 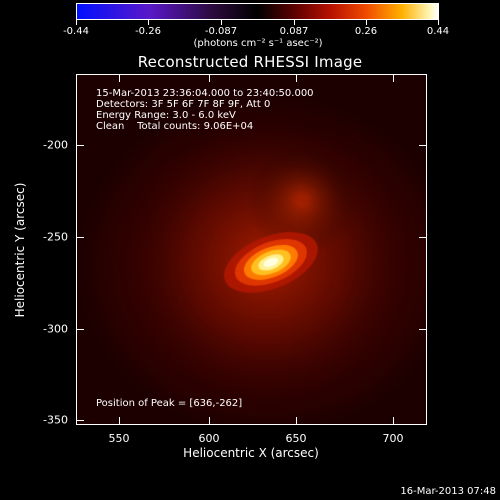 I want to click on y-tick-label: -250, so click(x=55, y=237).